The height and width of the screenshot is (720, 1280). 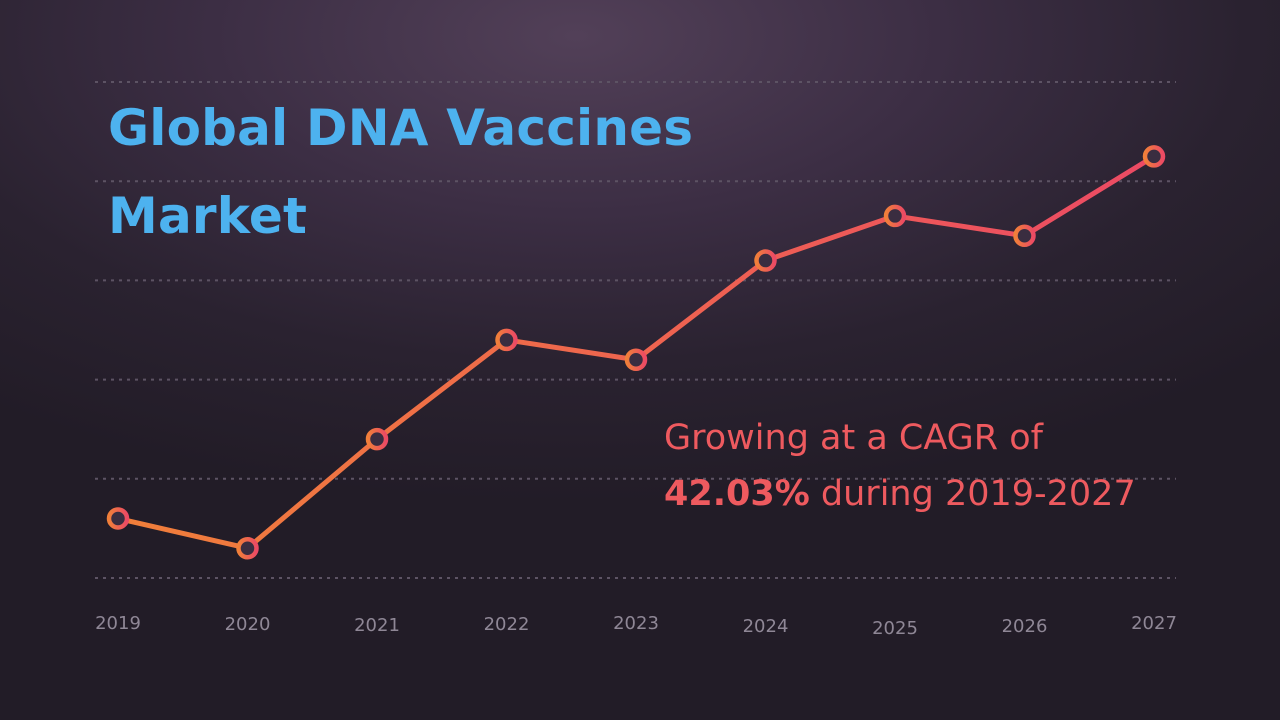 I want to click on cagr-value: 42.03%, so click(x=737, y=494).